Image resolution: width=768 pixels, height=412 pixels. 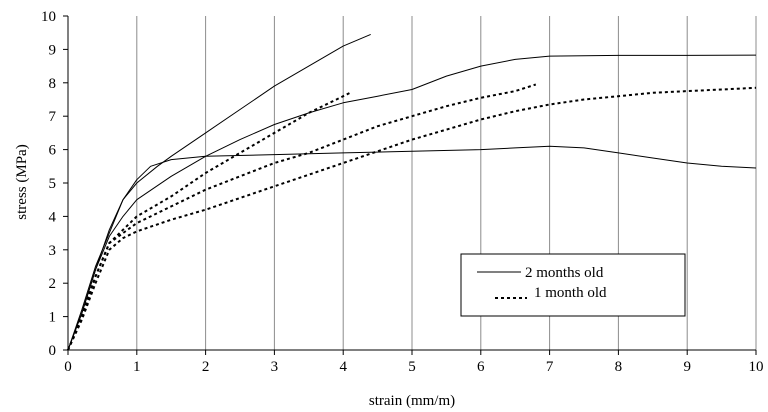 I want to click on y-axis-label: stress (MPa), so click(x=22, y=181).